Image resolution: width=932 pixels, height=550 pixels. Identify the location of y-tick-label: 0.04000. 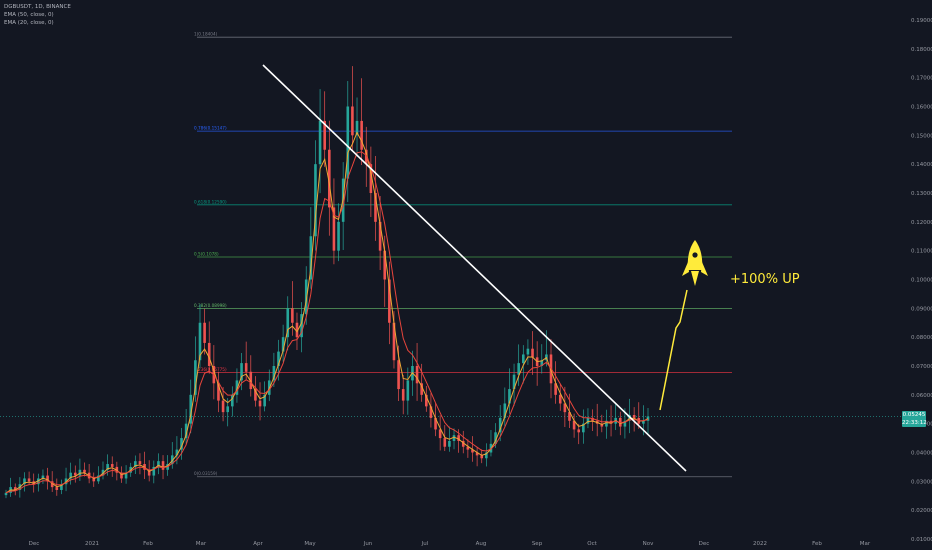
(921, 454).